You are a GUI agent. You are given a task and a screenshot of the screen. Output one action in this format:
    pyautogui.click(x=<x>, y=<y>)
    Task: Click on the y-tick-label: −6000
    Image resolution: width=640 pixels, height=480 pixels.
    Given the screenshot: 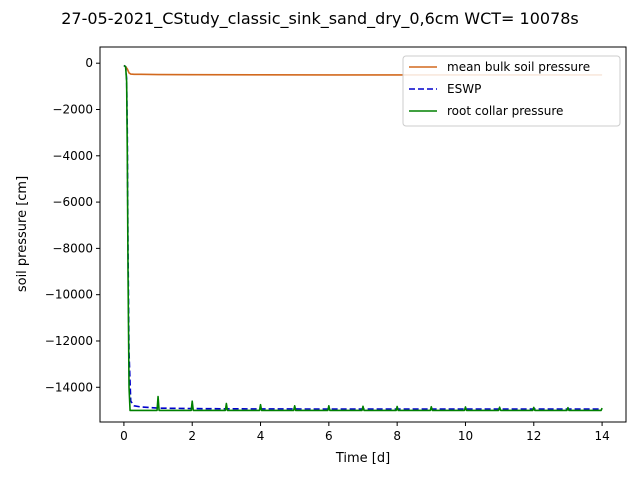 What is the action you would take?
    pyautogui.click(x=72, y=202)
    